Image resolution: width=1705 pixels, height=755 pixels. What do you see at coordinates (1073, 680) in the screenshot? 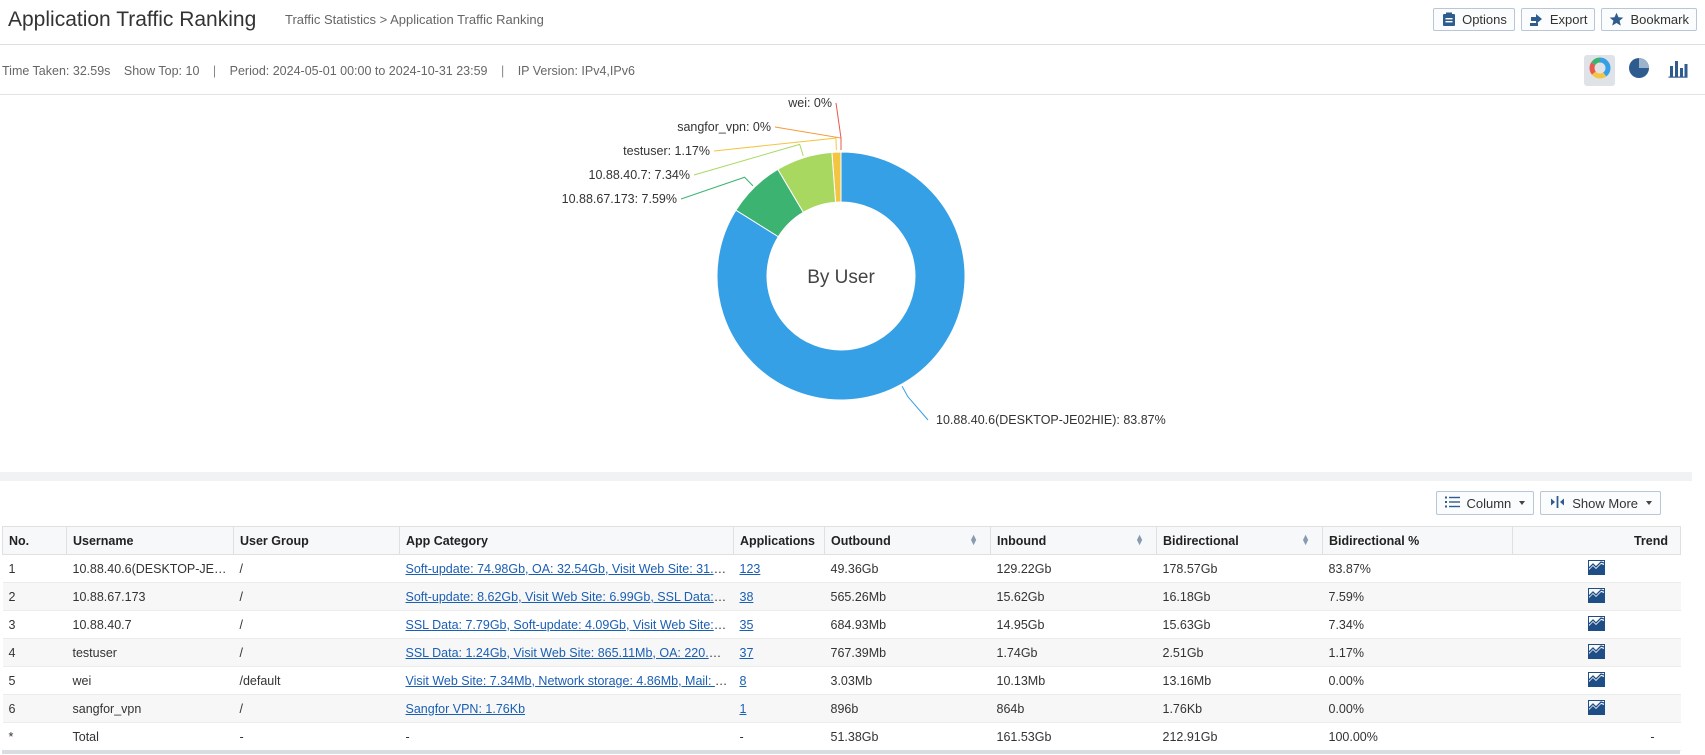
I see `cell-inbound: 10.13Mb` at bounding box center [1073, 680].